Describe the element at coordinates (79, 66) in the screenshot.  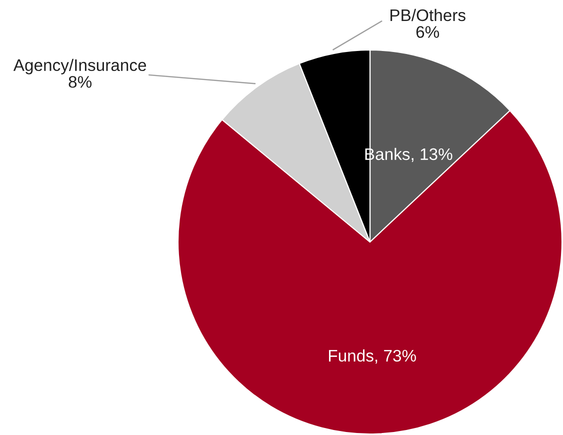
I see `slice-label: Agency/Insurance` at that location.